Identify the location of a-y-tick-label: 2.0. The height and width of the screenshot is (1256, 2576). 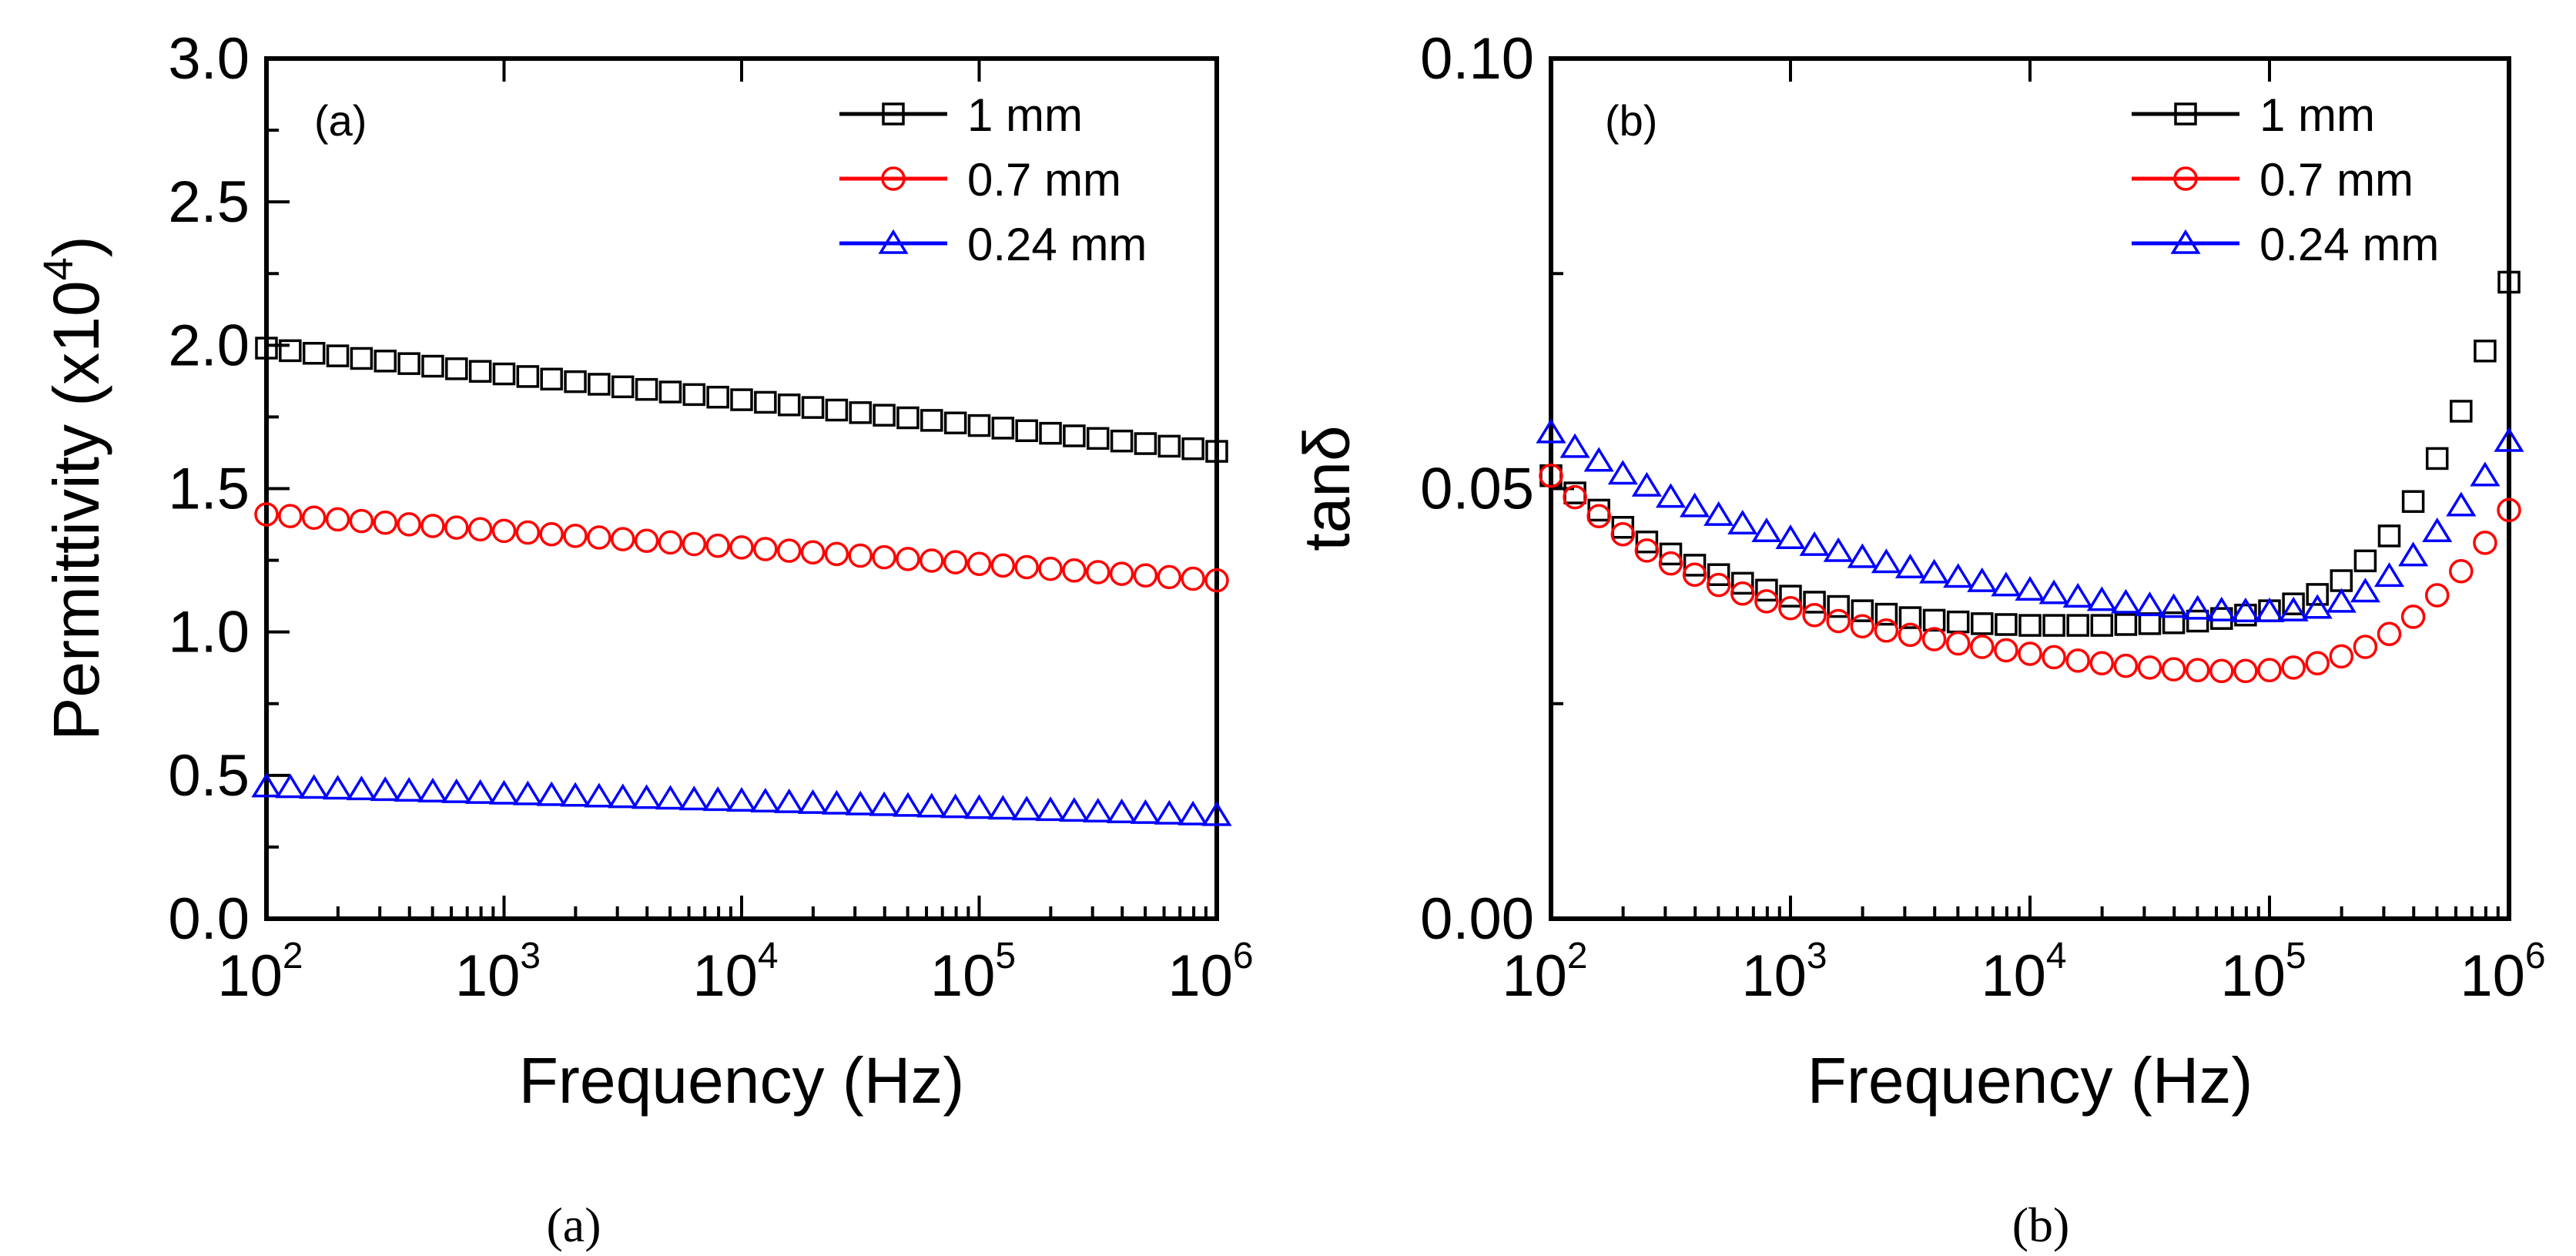
(209, 345).